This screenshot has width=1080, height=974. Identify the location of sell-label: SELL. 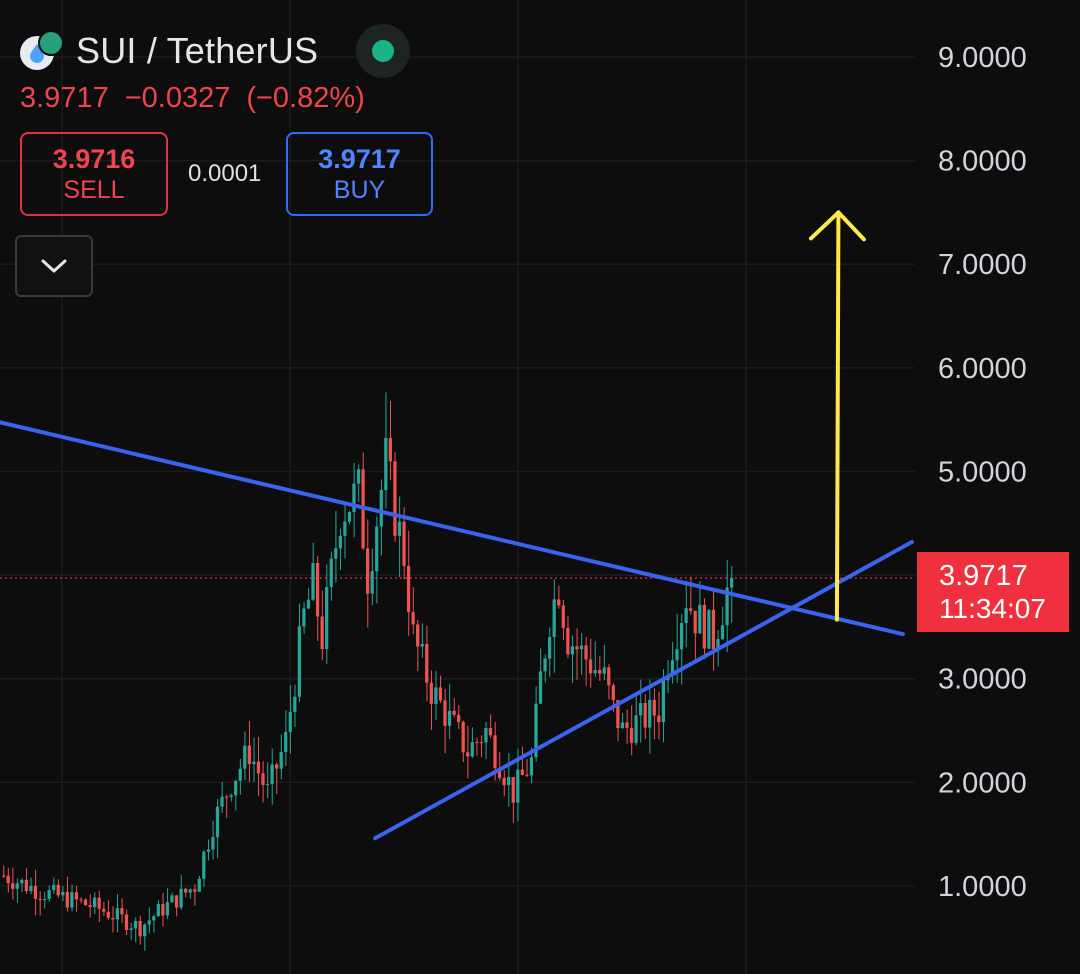
(94, 190).